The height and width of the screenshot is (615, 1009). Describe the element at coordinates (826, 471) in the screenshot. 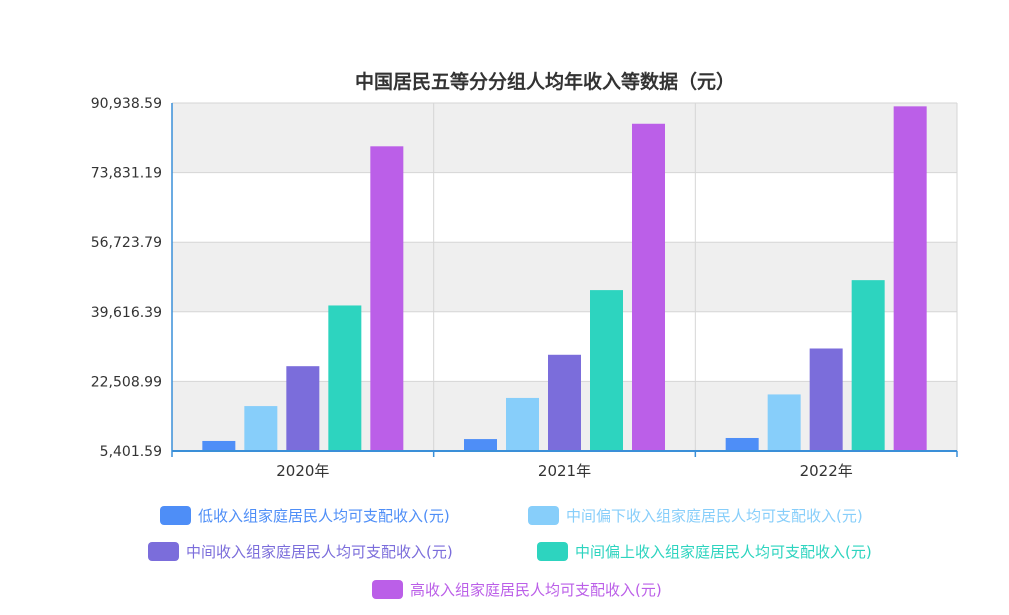

I see `x-tick-label: 2022年` at that location.